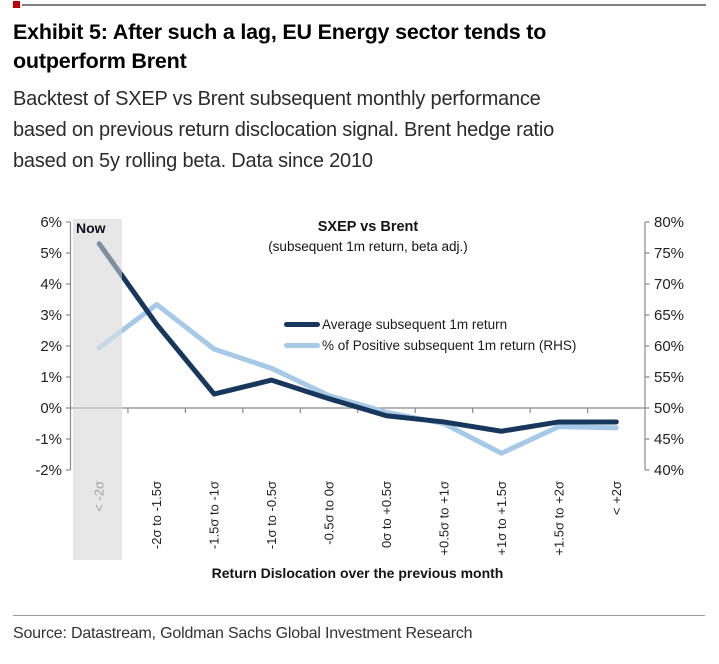  Describe the element at coordinates (302, 324) in the screenshot. I see `legend-swatch-average-return` at that location.